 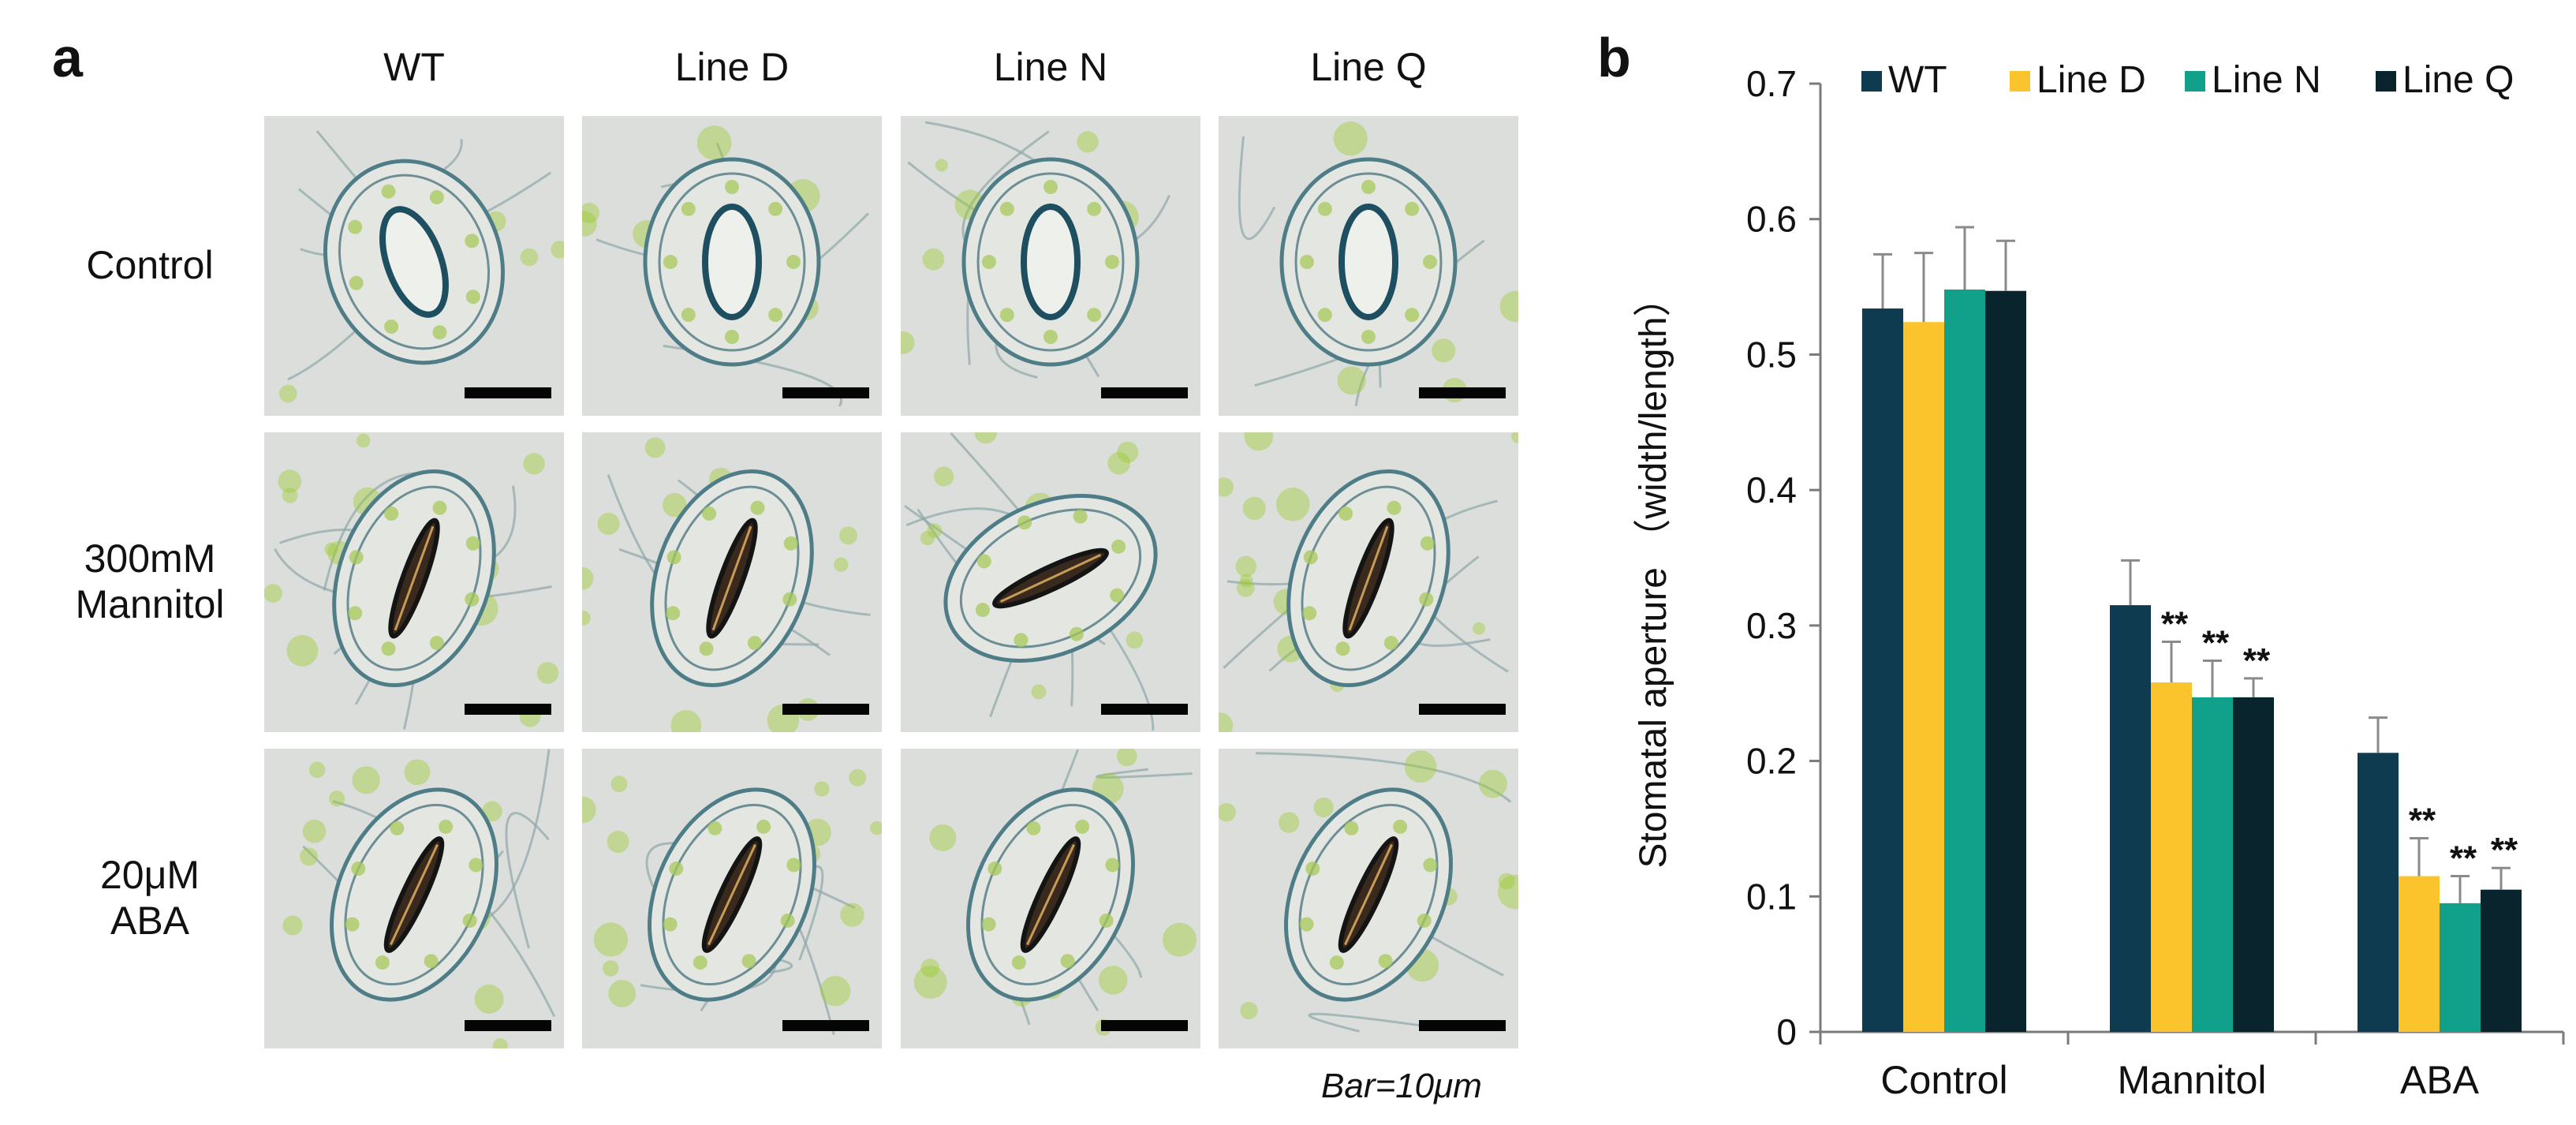 I want to click on row-header-line: ABA, so click(x=150, y=920).